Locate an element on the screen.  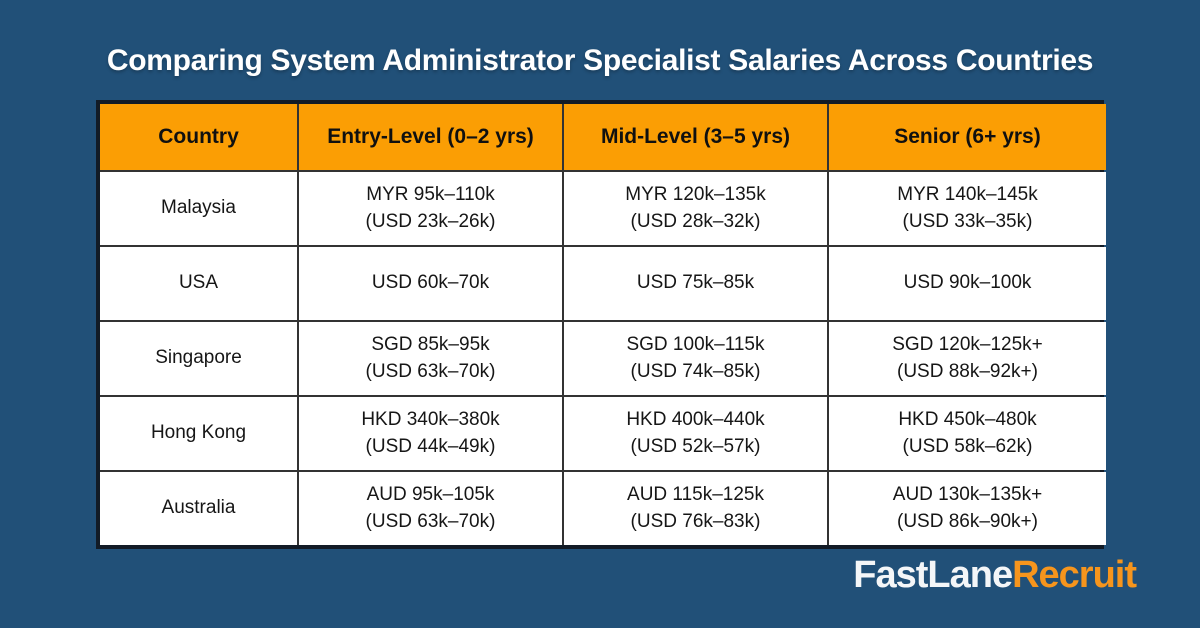
salary-cell: USD 90k–100k is located at coordinates (967, 283).